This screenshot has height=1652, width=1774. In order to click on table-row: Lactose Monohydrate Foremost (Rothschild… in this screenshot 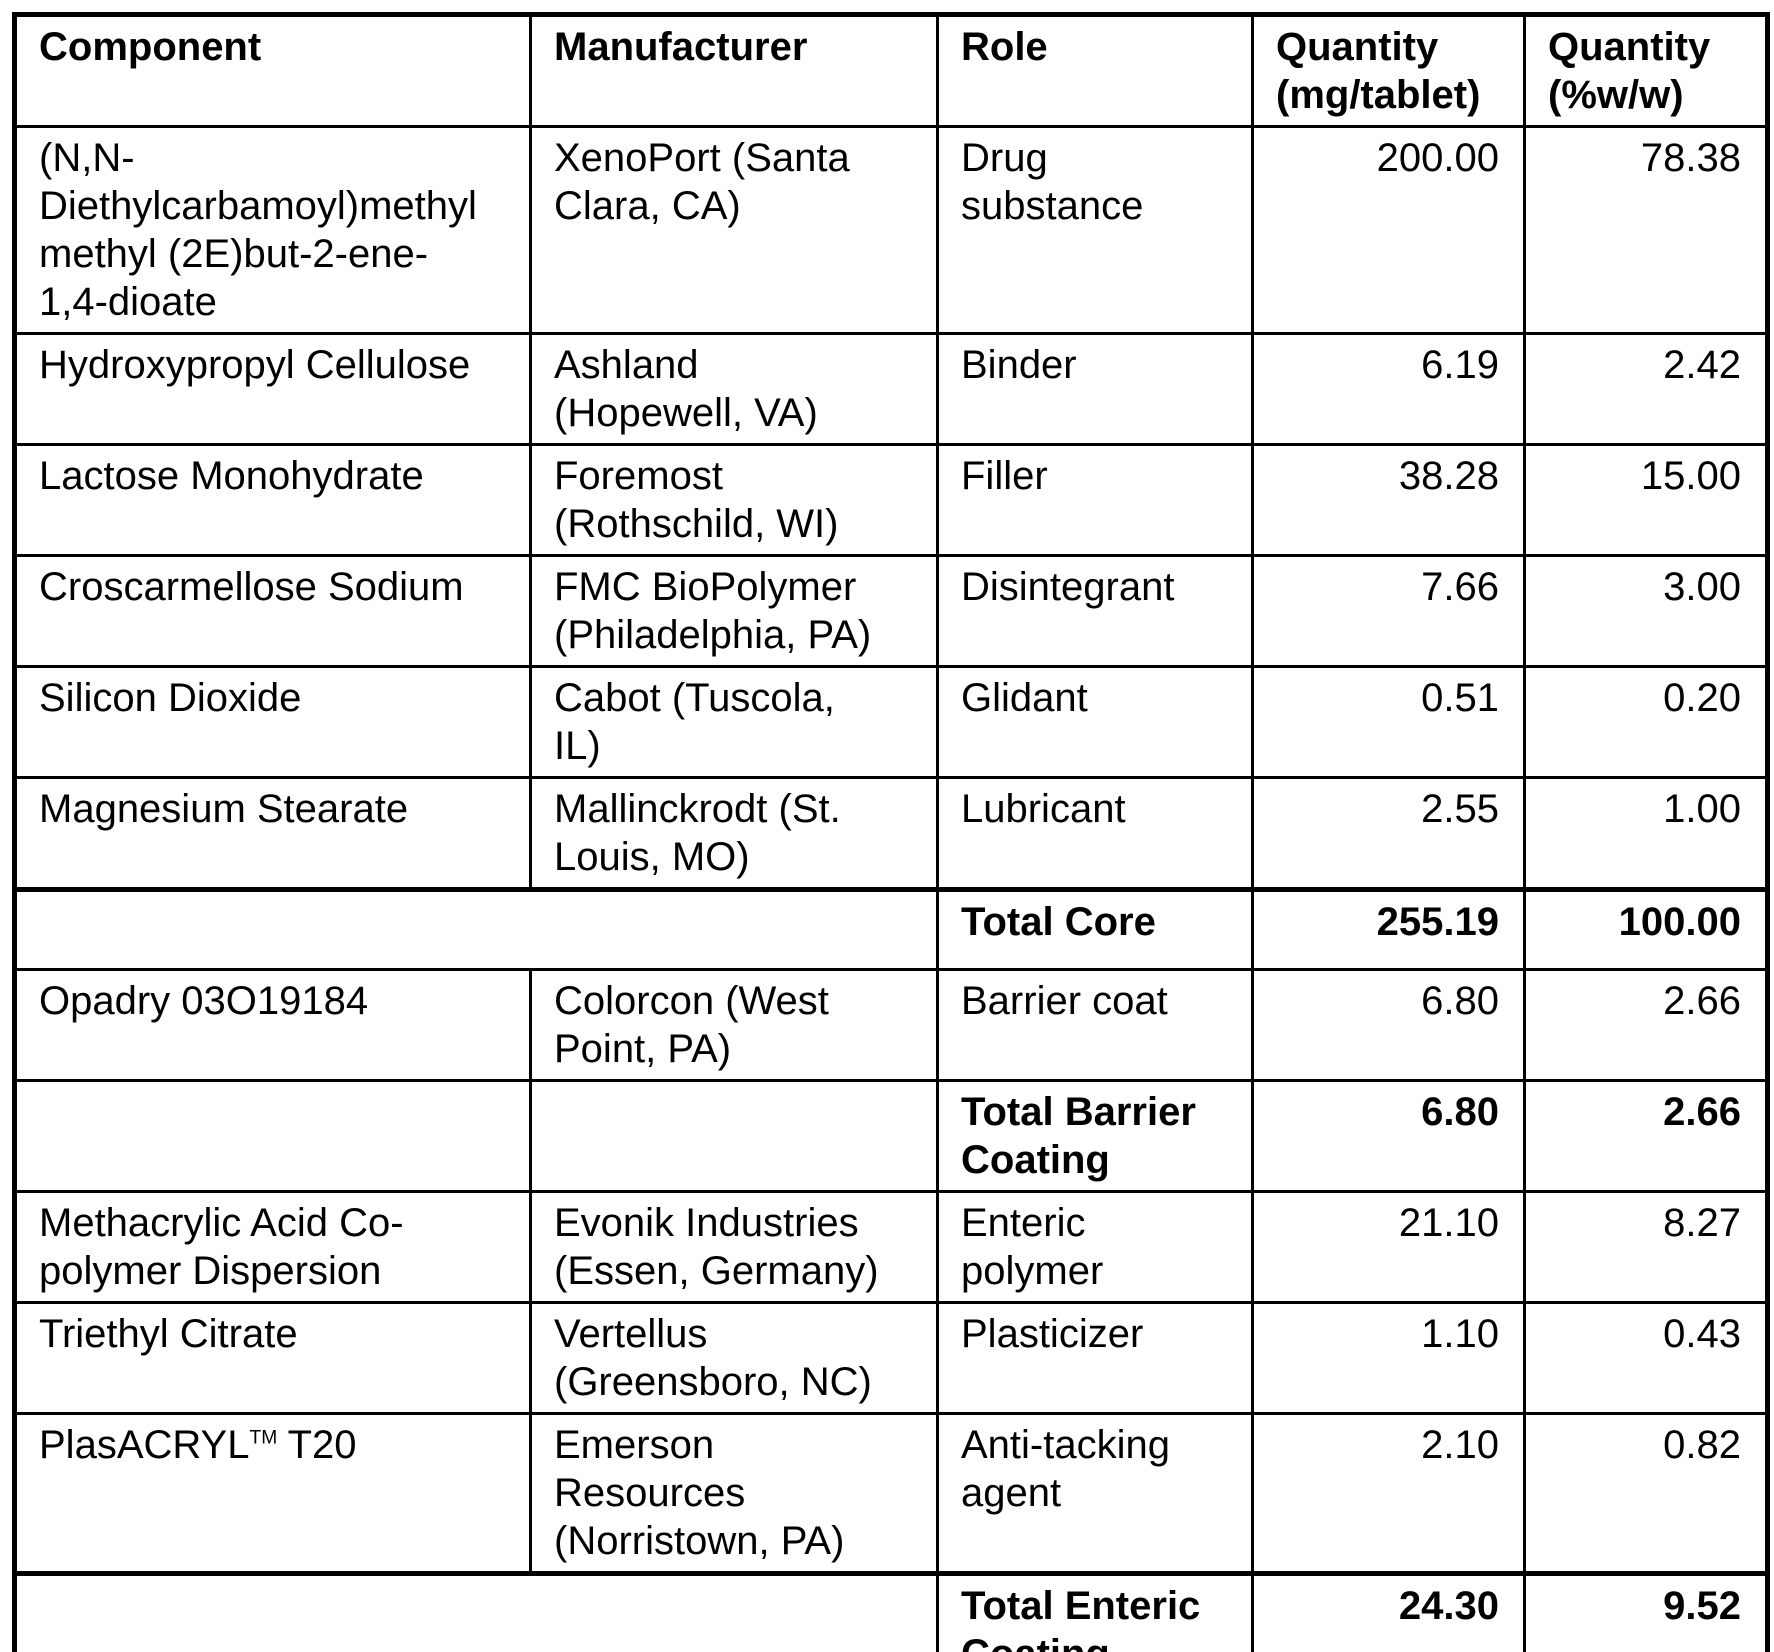, I will do `click(891, 500)`.